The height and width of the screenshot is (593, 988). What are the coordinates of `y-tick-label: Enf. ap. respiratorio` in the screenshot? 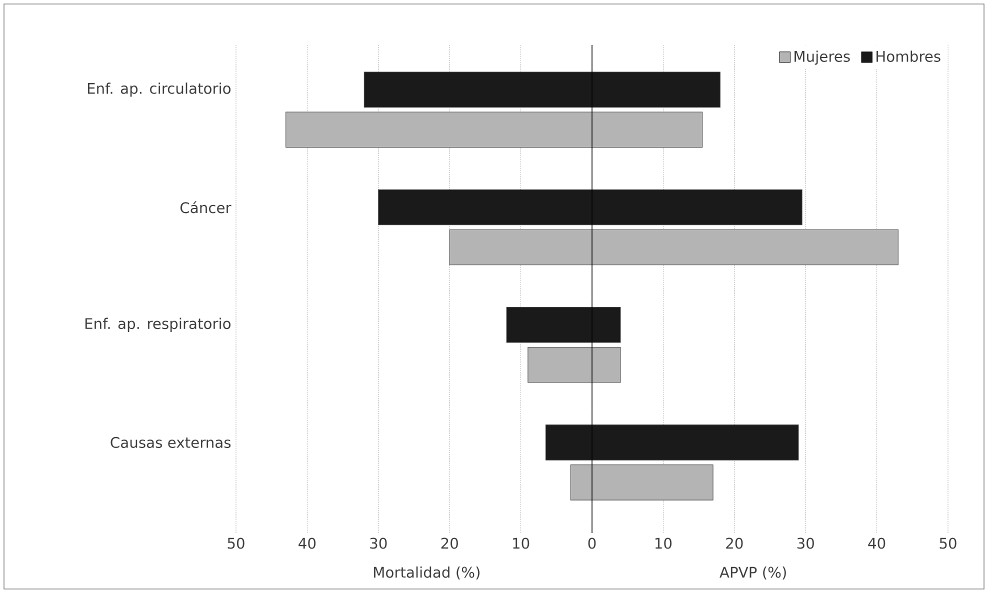 It's located at (158, 325).